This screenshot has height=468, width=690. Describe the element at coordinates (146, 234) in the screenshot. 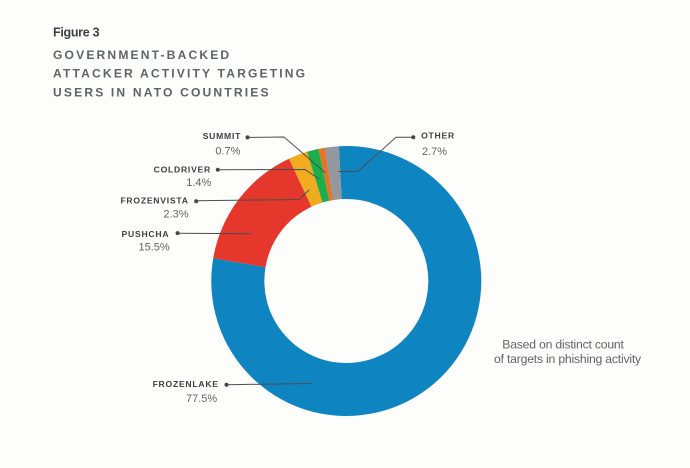

I see `svg-text: PUSHCHA` at that location.